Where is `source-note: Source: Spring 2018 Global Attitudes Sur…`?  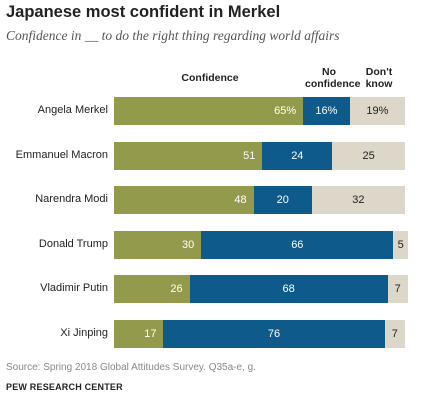 source-note: Source: Spring 2018 Global Attitudes Sur… is located at coordinates (131, 367).